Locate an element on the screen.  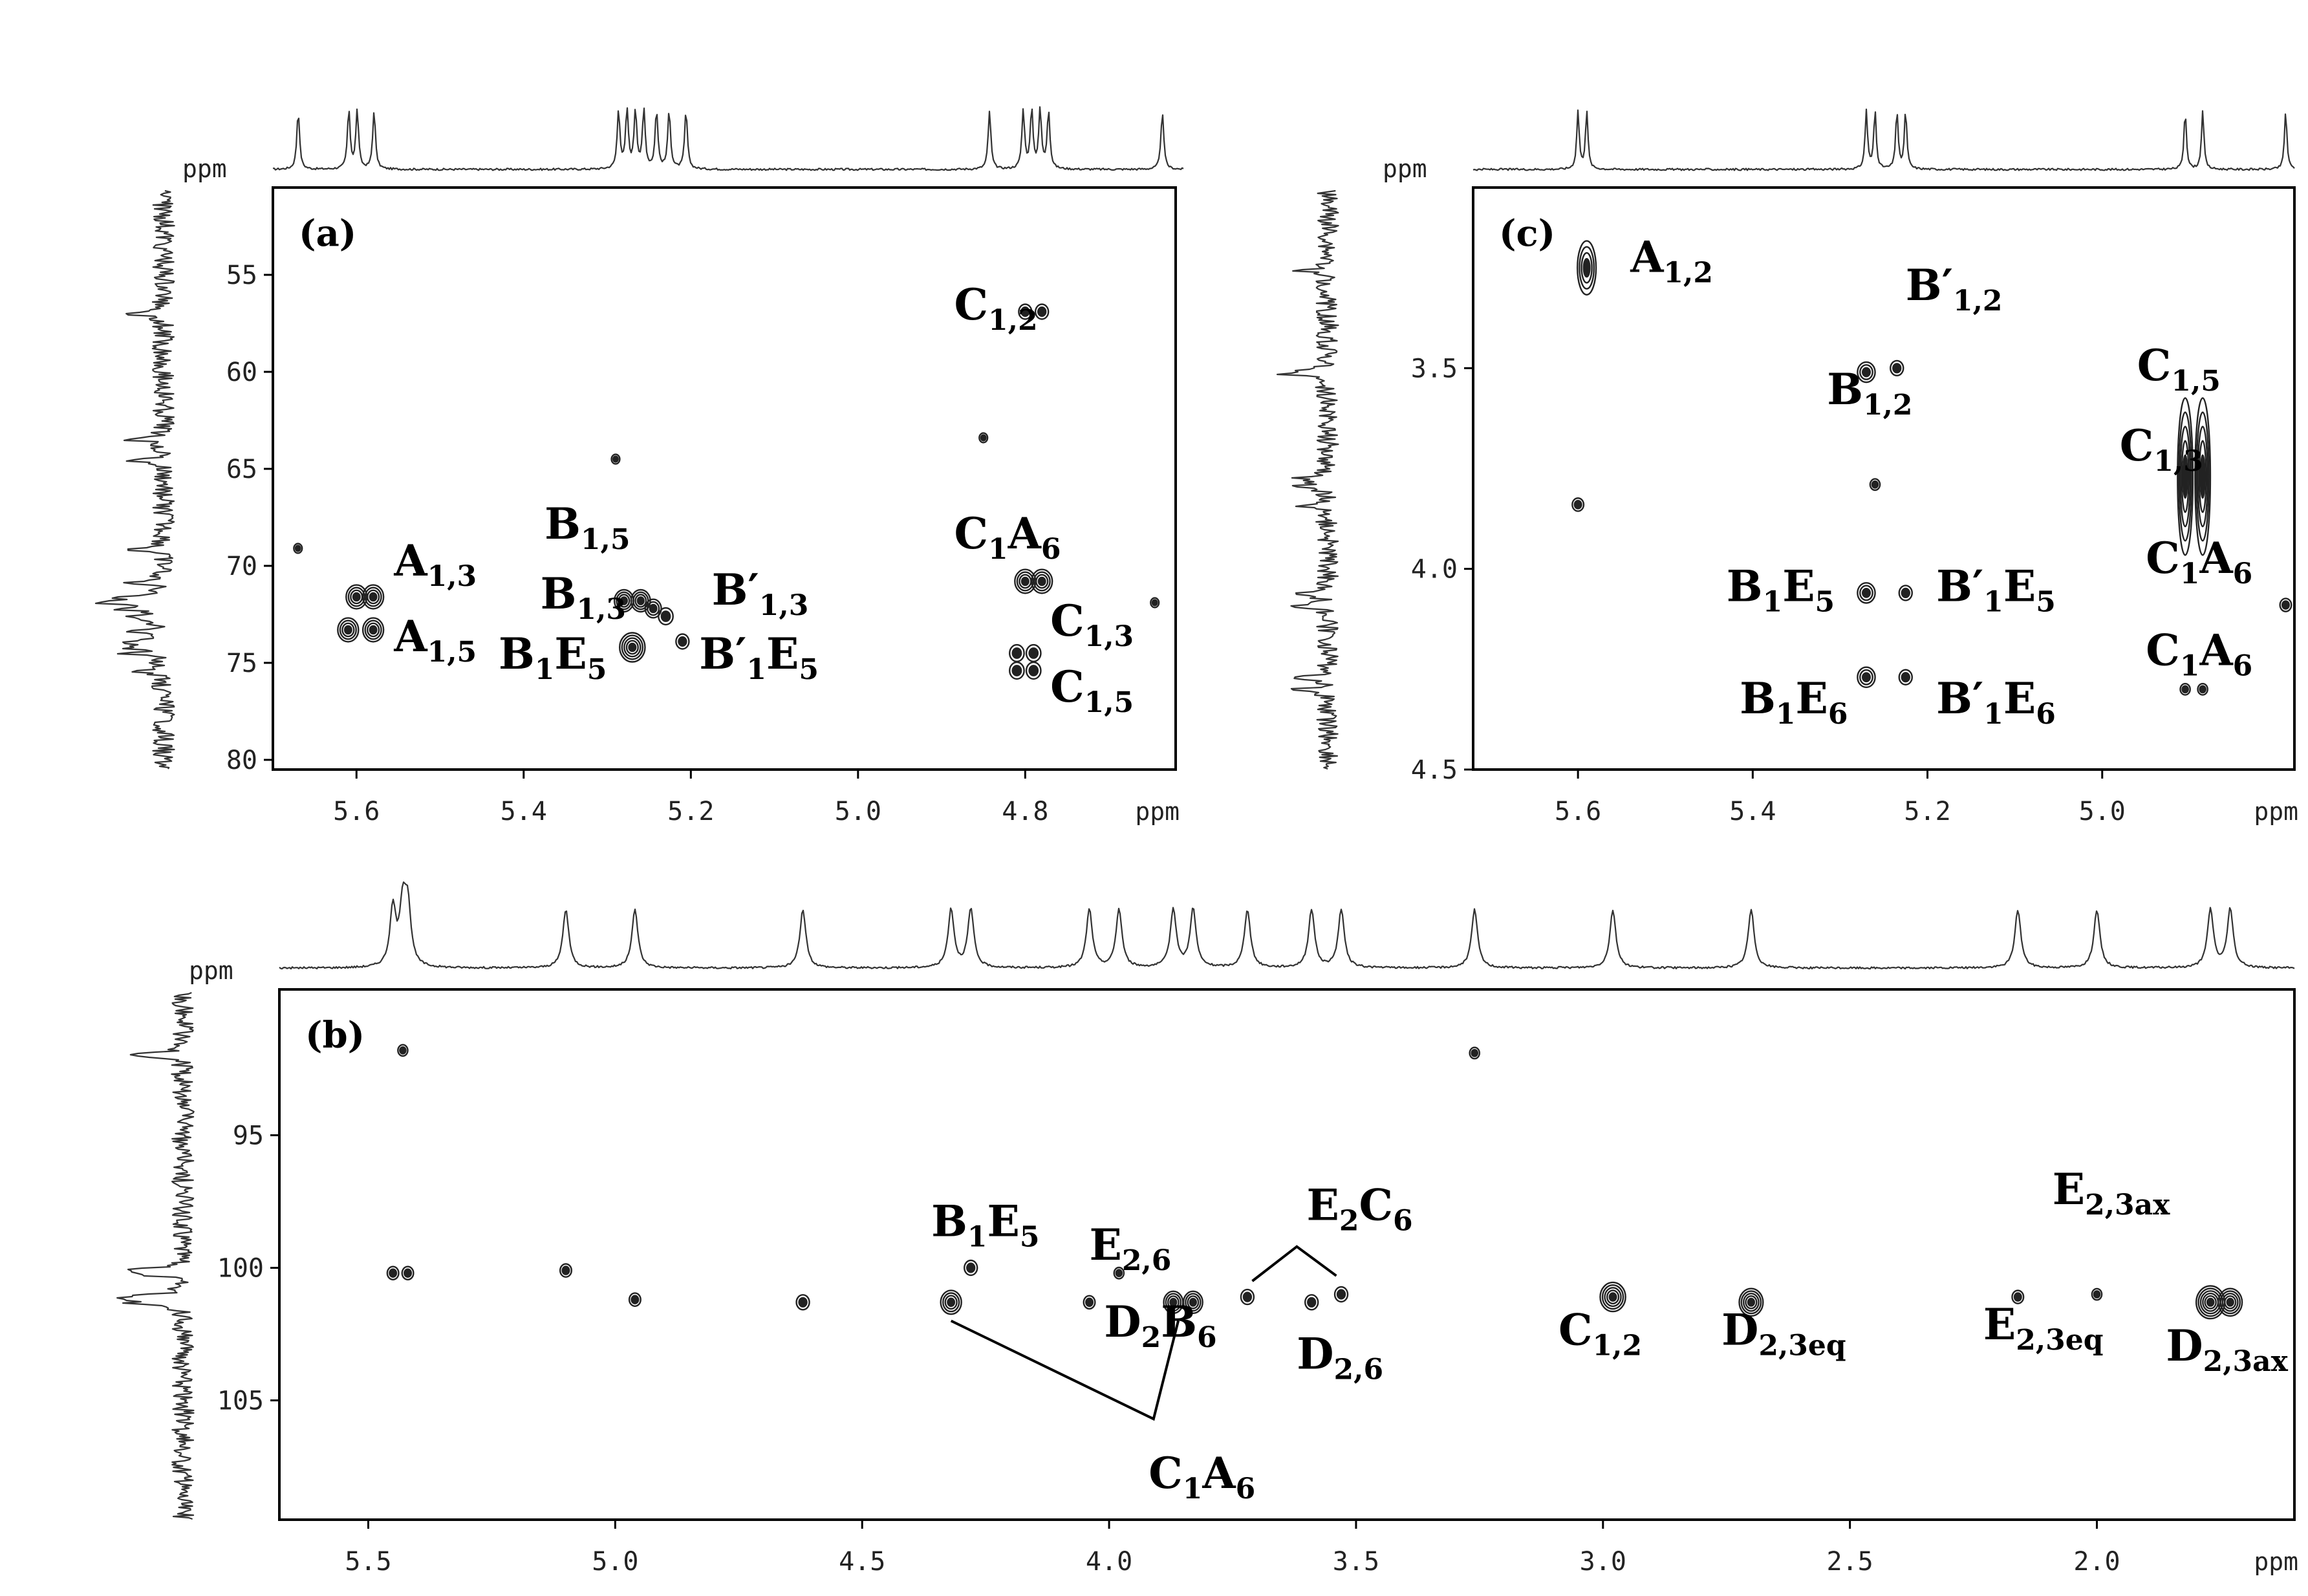
peak-annotation: B1,5 is located at coordinates (587, 527).